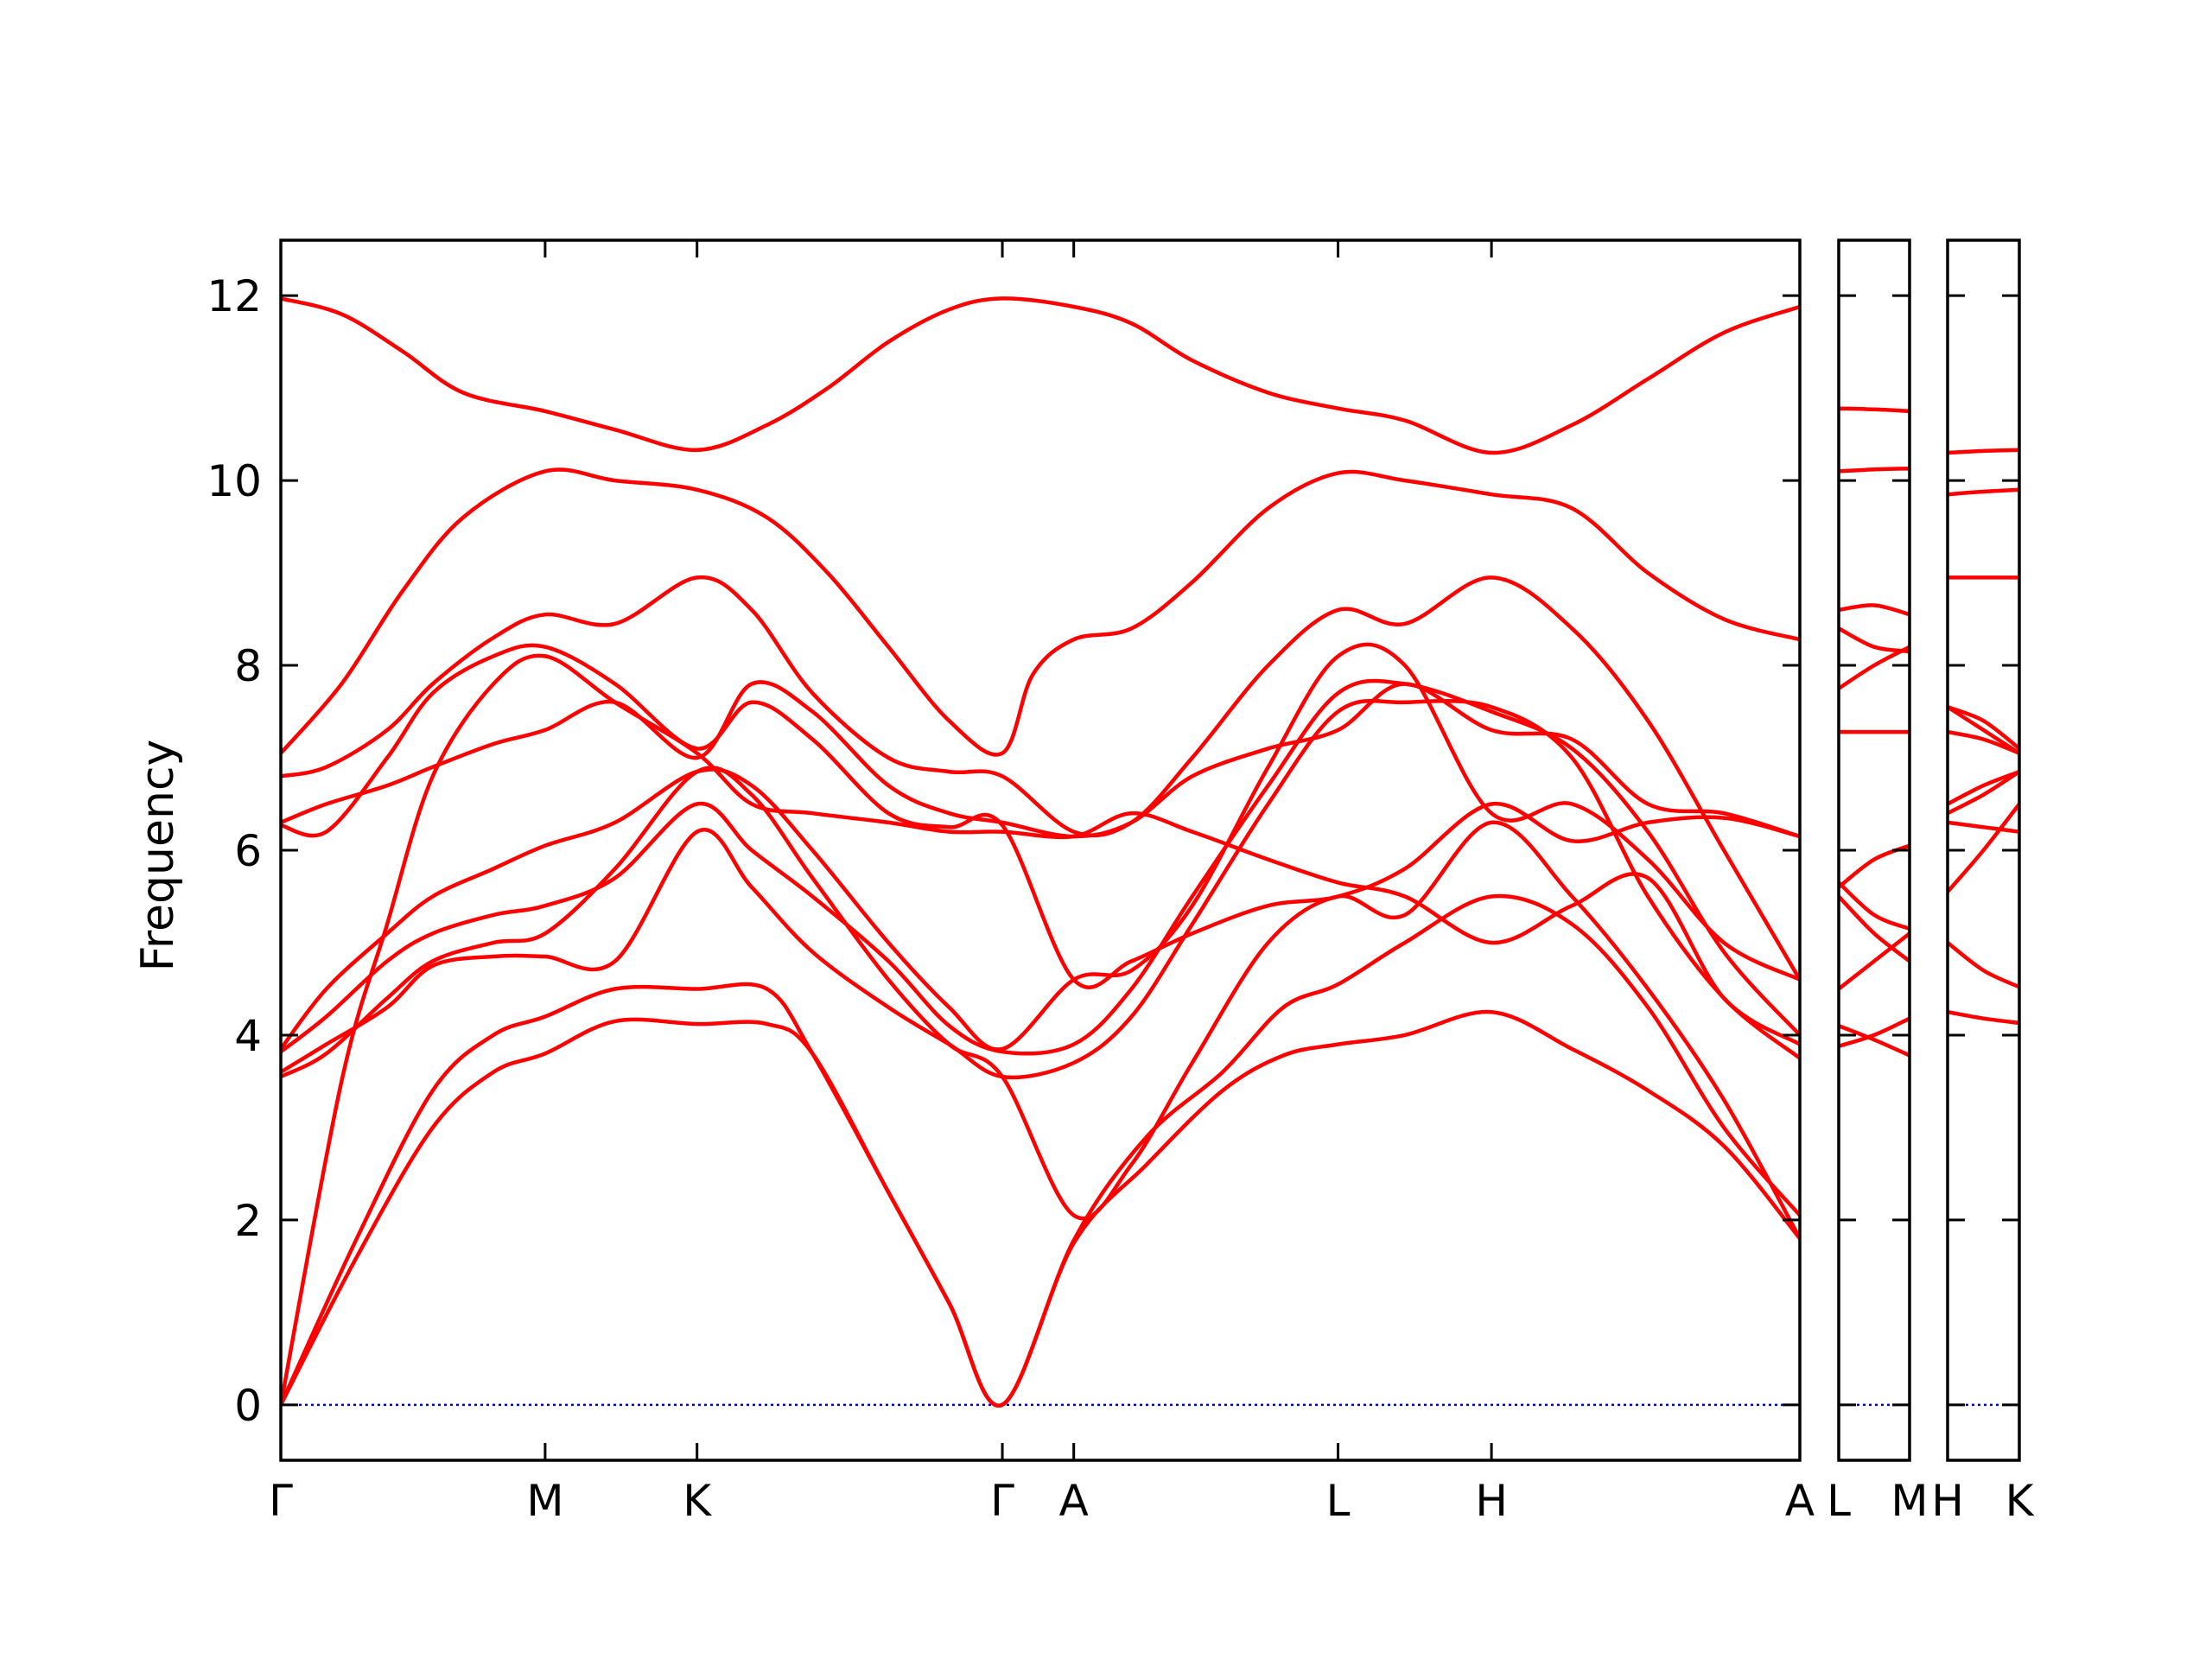 The image size is (2212, 1659). Describe the element at coordinates (234, 296) in the screenshot. I see `y-tick-label: 12` at that location.